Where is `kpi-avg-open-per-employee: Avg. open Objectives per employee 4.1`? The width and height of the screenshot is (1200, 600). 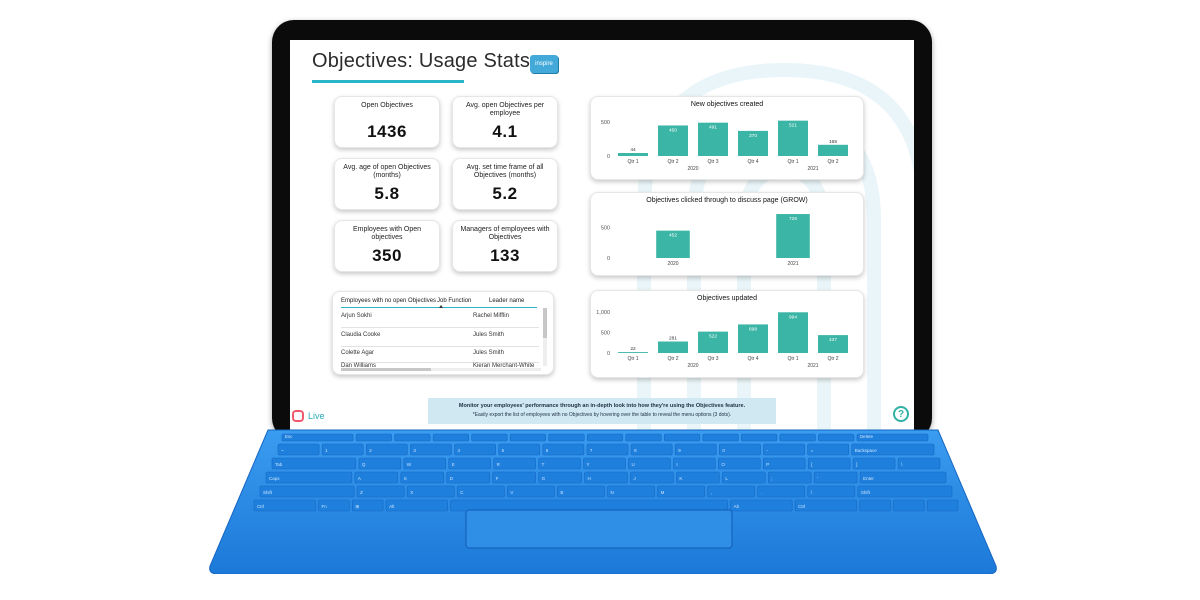
kpi-avg-open-per-employee: Avg. open Objectives per employee 4.1 is located at coordinates (505, 122).